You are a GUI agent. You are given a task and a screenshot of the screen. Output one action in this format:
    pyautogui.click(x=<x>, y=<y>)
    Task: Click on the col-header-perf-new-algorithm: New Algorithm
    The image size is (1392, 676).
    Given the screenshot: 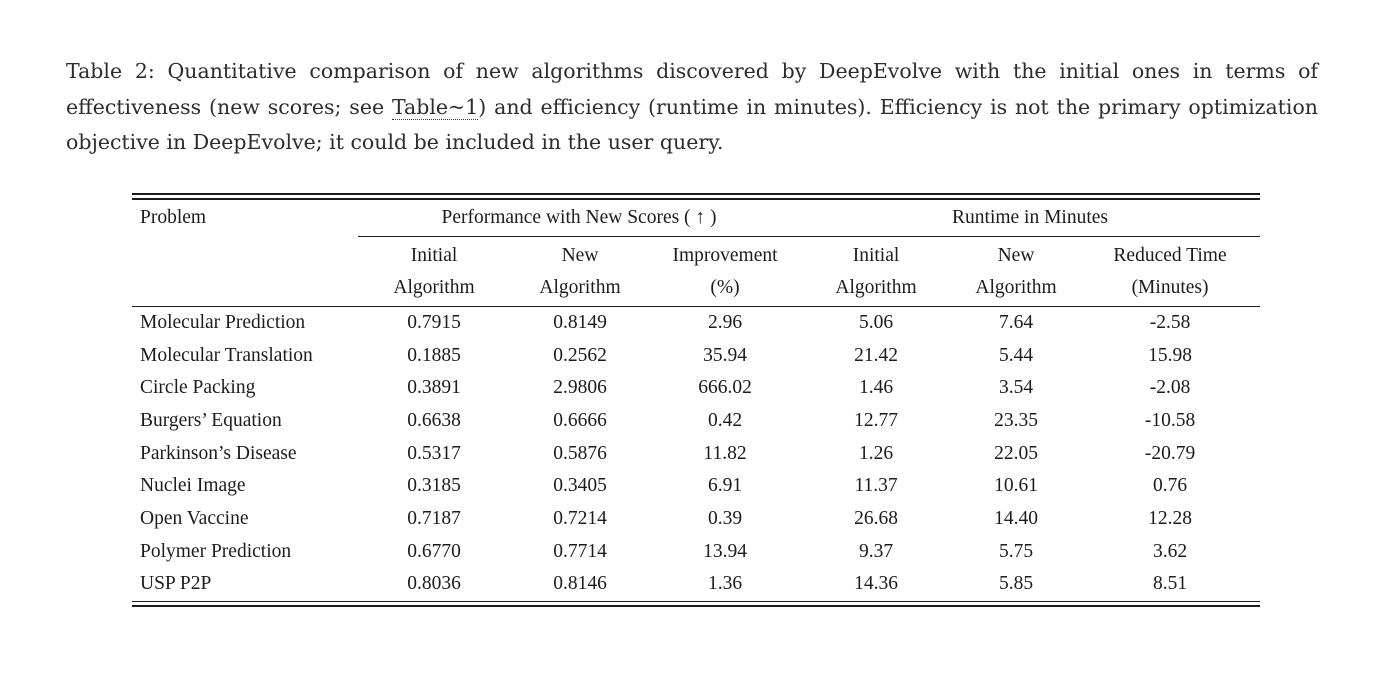 What is the action you would take?
    pyautogui.click(x=580, y=271)
    